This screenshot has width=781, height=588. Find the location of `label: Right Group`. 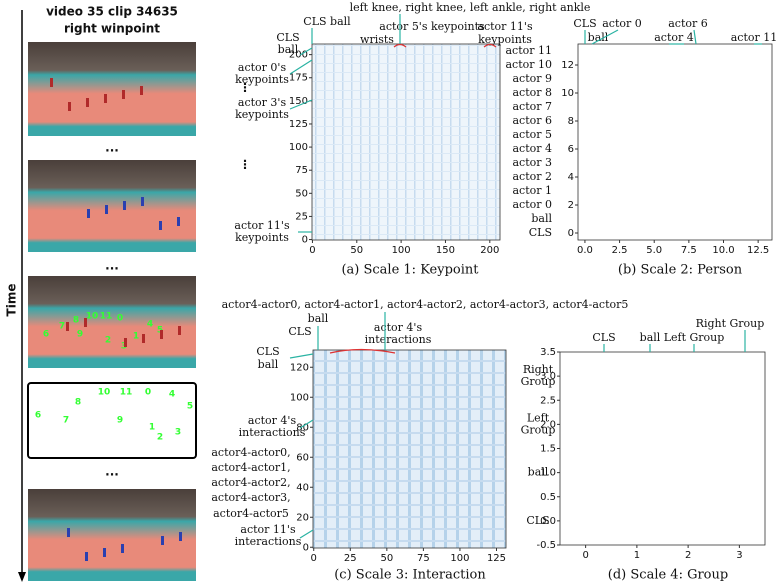

label: Right Group is located at coordinates (730, 323).